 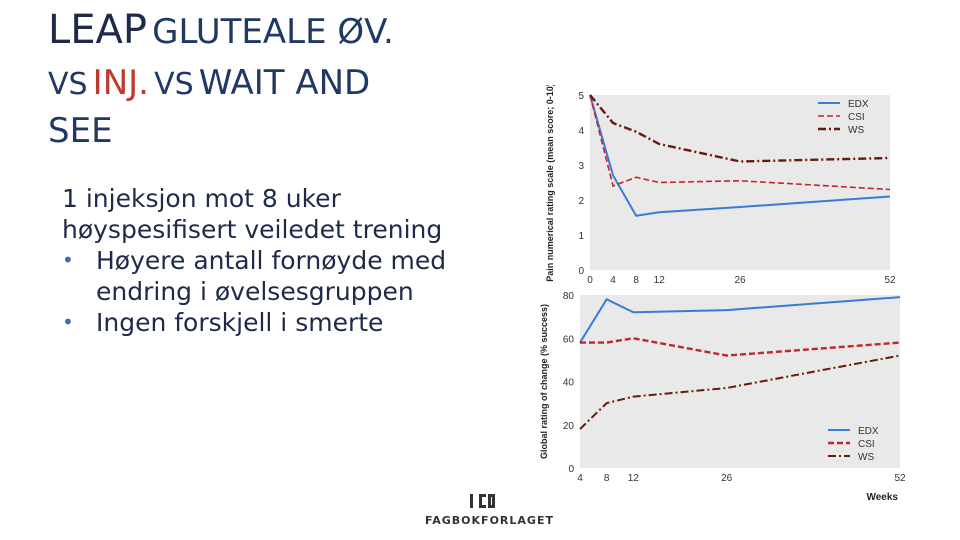 What do you see at coordinates (120, 83) in the screenshot?
I see `title-inj: INJ.` at bounding box center [120, 83].